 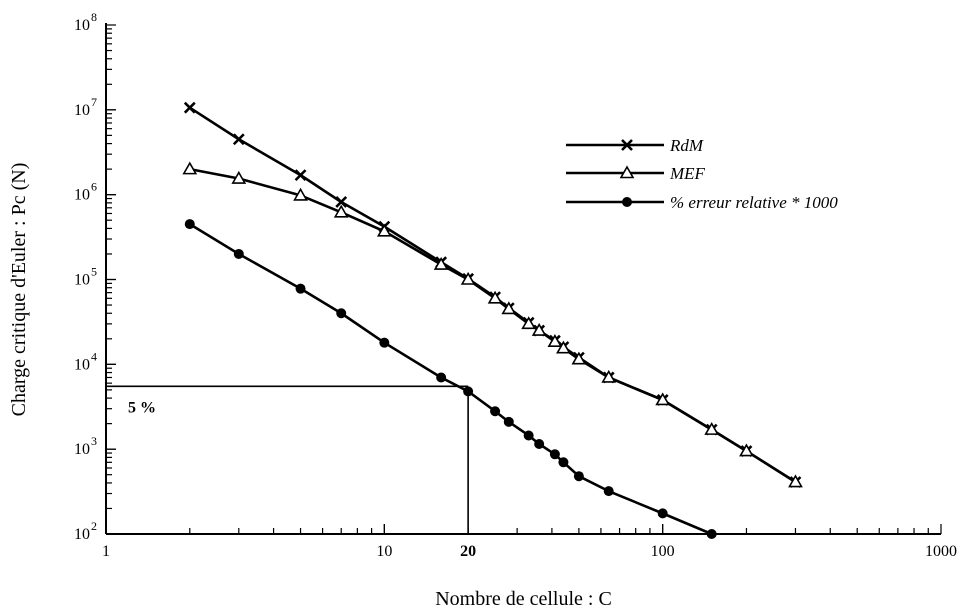 I want to click on reference-lines, so click(x=287, y=459).